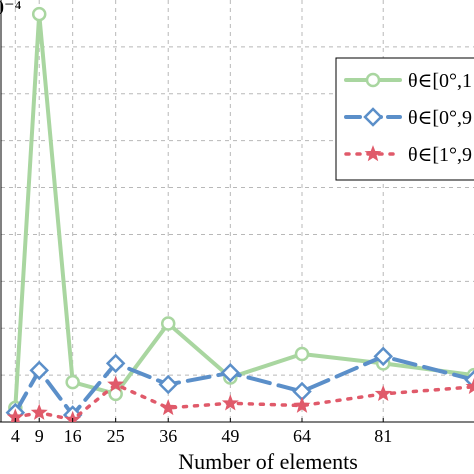 This screenshot has height=474, width=474. Describe the element at coordinates (383, 436) in the screenshot. I see `x-tick-label: 81` at that location.